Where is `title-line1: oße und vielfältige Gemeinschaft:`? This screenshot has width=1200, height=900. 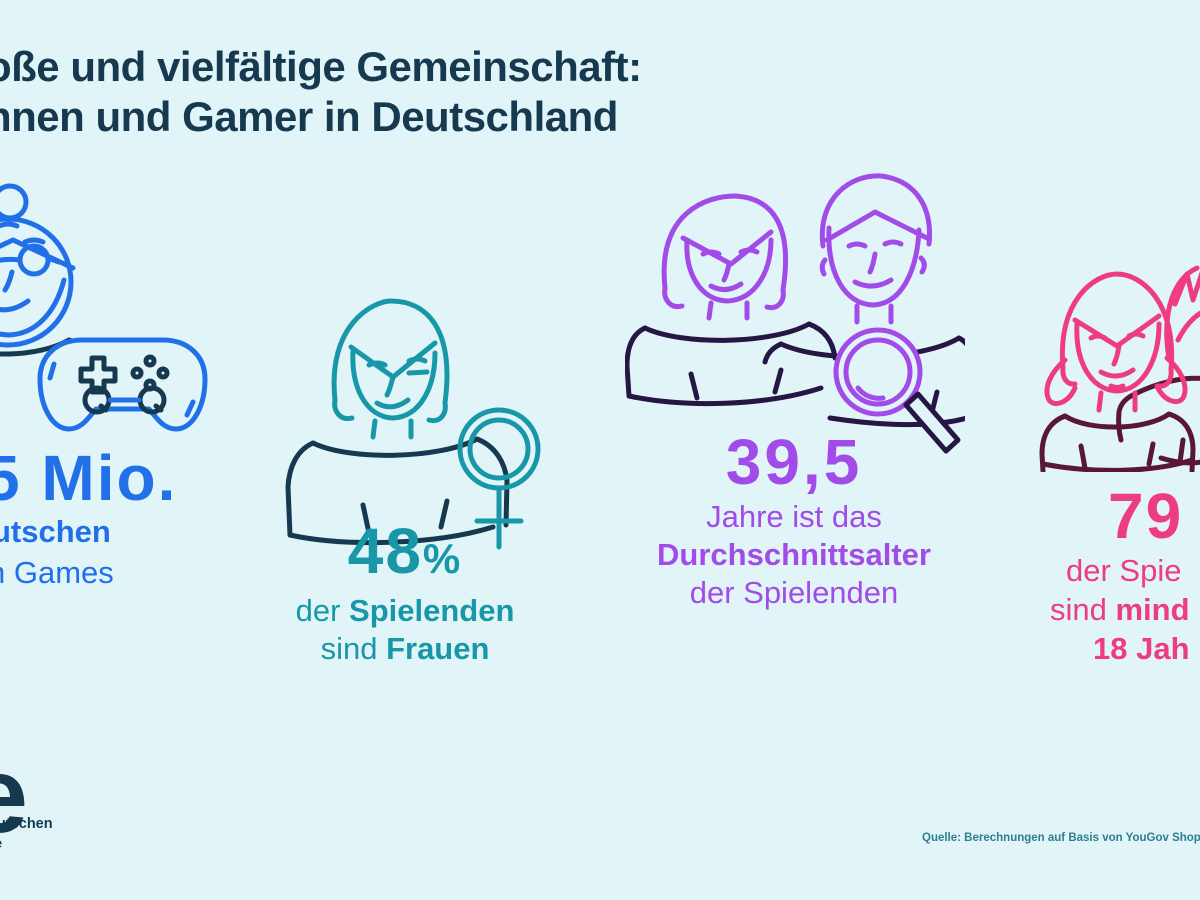 title-line1: oße und vielfältige Gemeinschaft: is located at coordinates (321, 66).